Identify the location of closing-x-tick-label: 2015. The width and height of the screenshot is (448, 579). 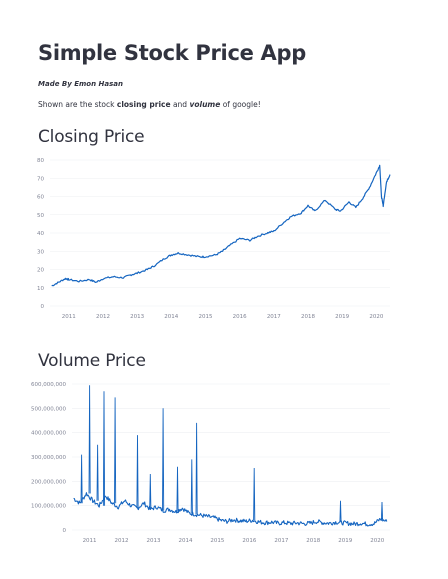
(205, 317).